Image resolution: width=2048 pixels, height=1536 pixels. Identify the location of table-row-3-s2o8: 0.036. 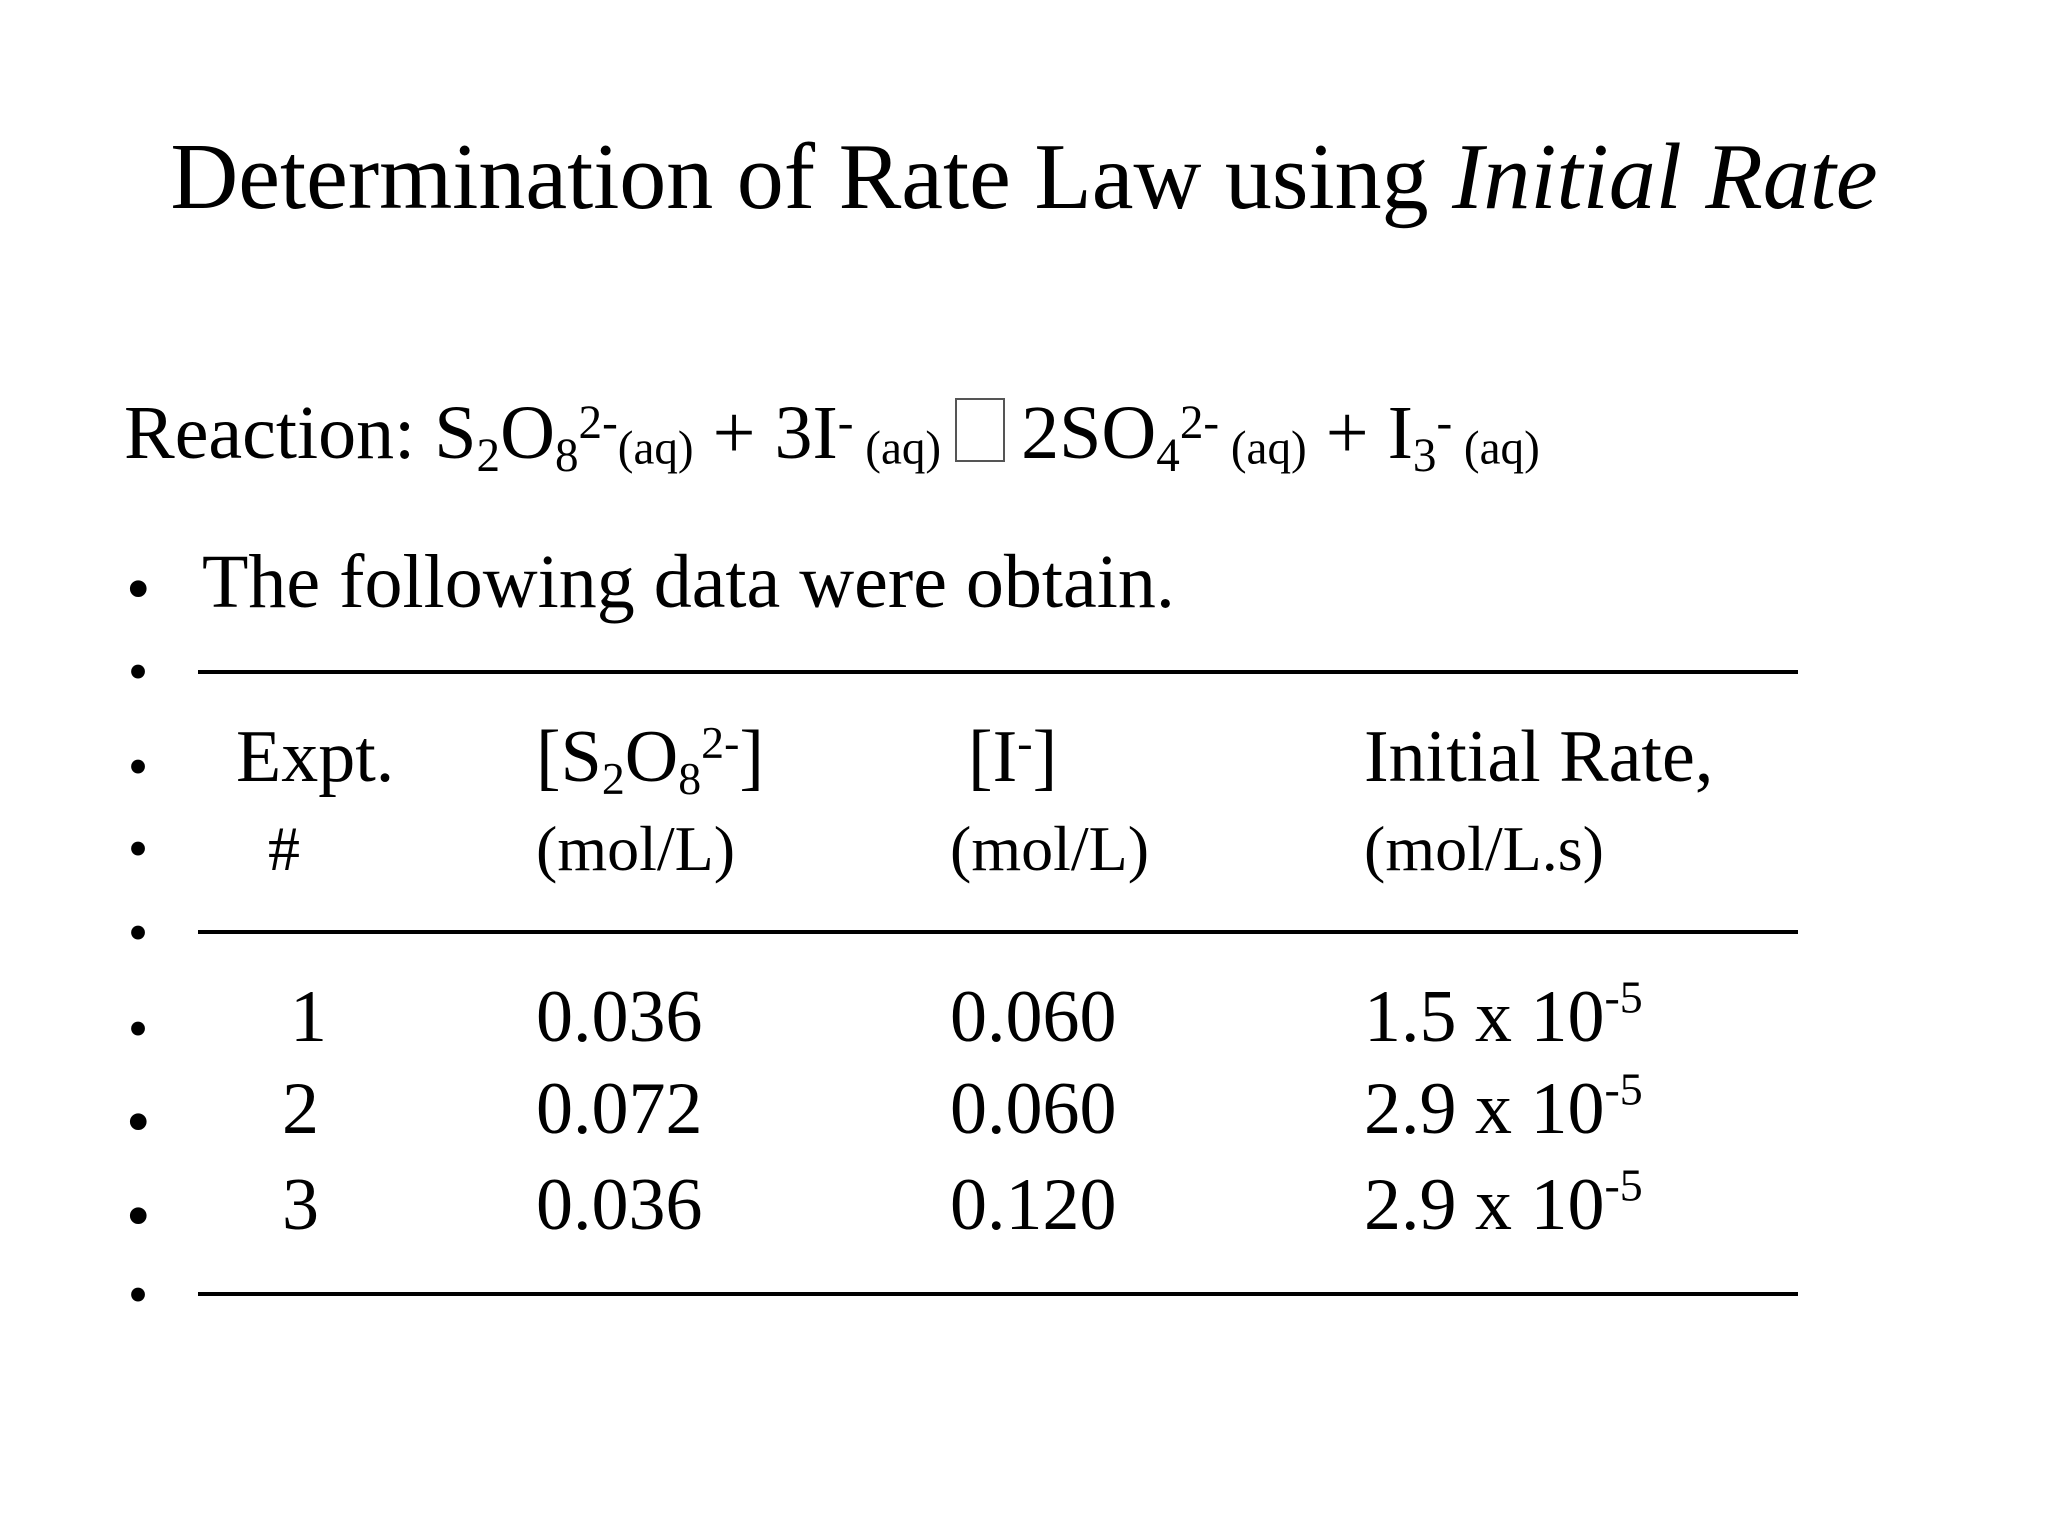
(619, 1205).